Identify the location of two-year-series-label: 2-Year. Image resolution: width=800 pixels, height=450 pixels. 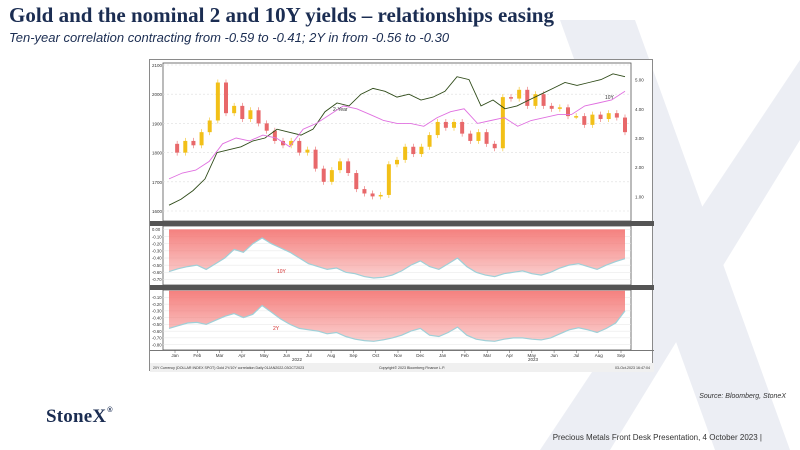
(340, 110).